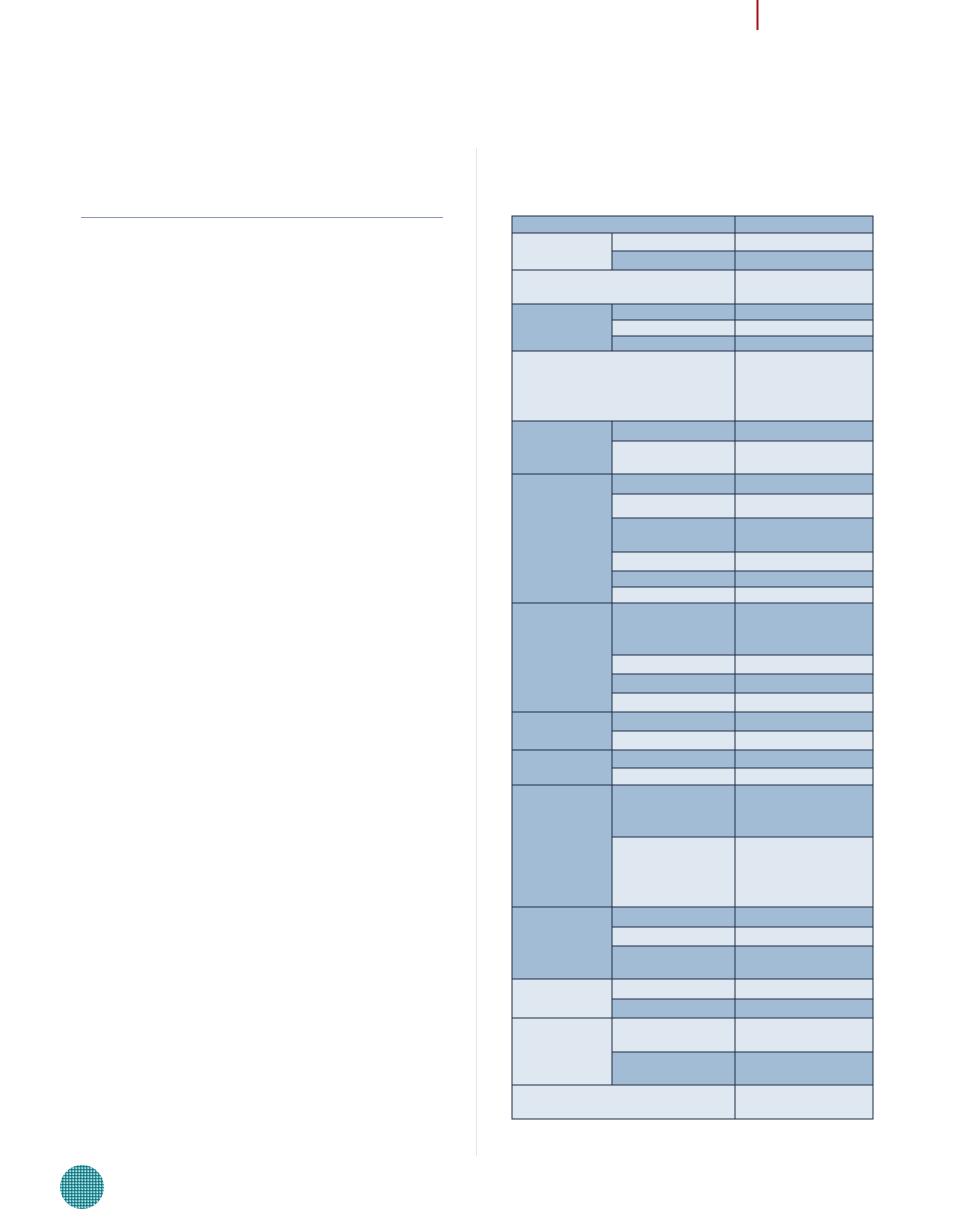 The image size is (954, 1227). Describe the element at coordinates (82, 1187) in the screenshot. I see `logo-globe` at that location.